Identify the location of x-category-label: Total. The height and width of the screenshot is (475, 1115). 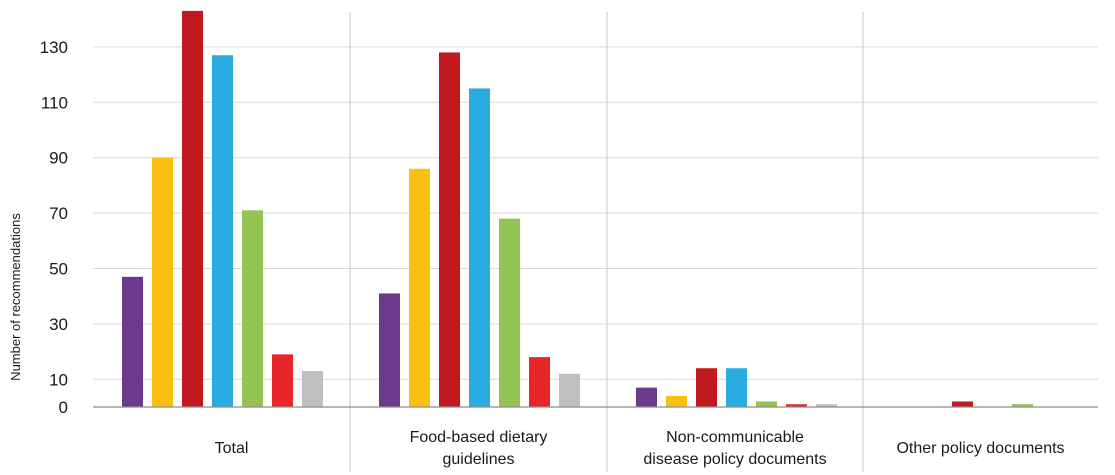
(232, 448).